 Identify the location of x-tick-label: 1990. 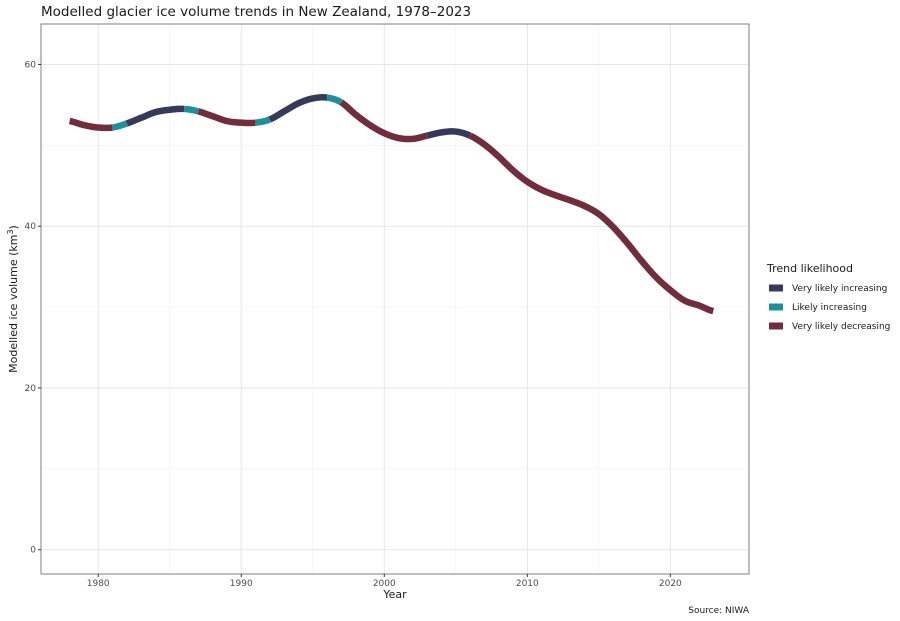
(241, 584).